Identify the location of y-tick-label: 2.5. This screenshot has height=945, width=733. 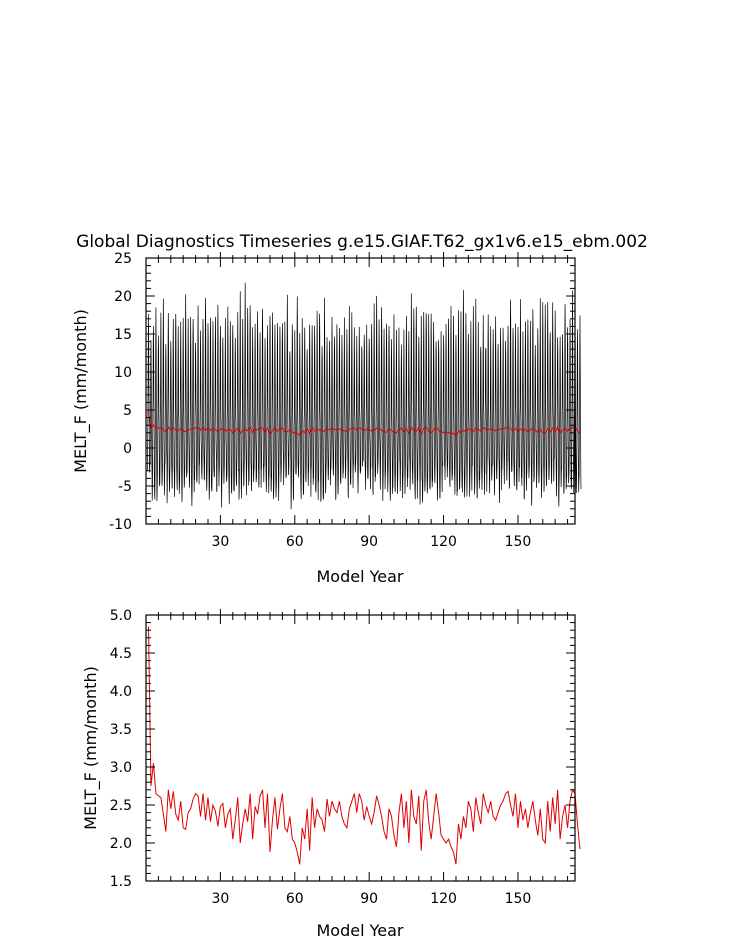
(121, 806).